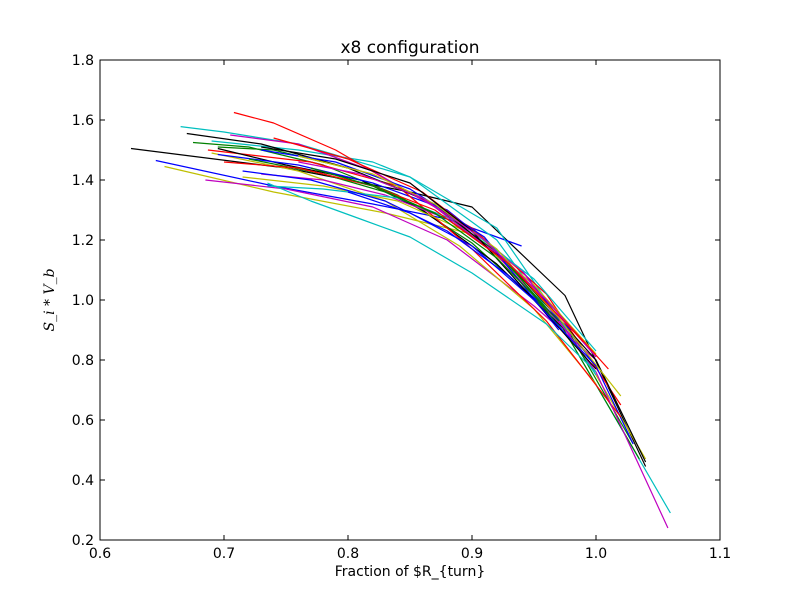 The height and width of the screenshot is (600, 800). I want to click on chart-title: x8 configuration, so click(409, 48).